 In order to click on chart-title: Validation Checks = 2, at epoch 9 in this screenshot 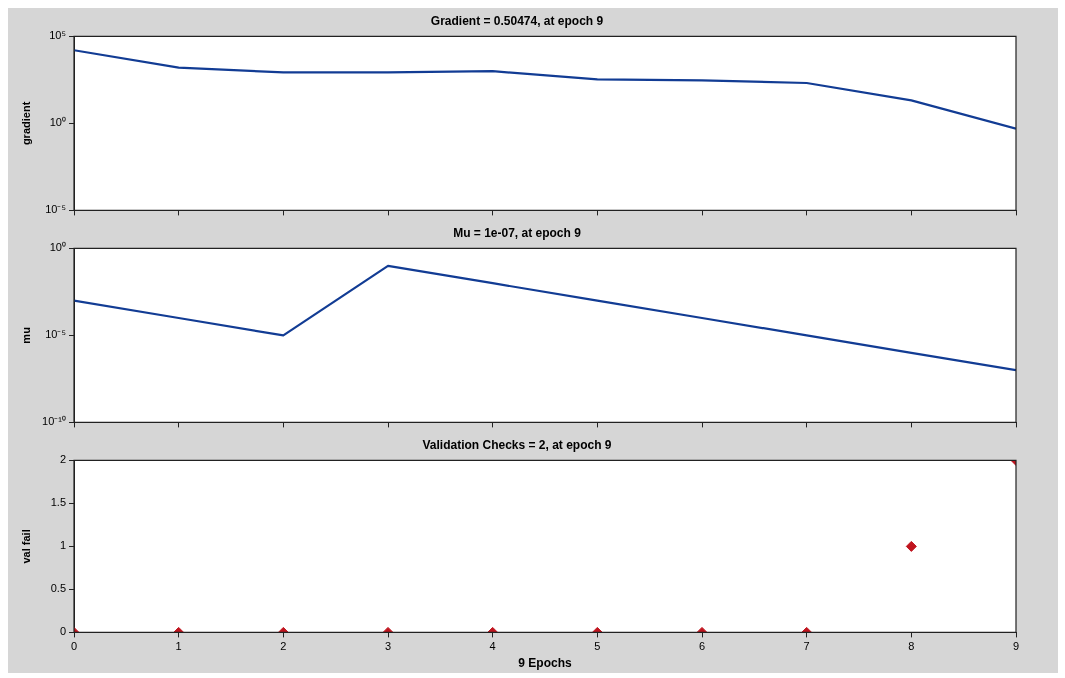, I will do `click(517, 444)`.